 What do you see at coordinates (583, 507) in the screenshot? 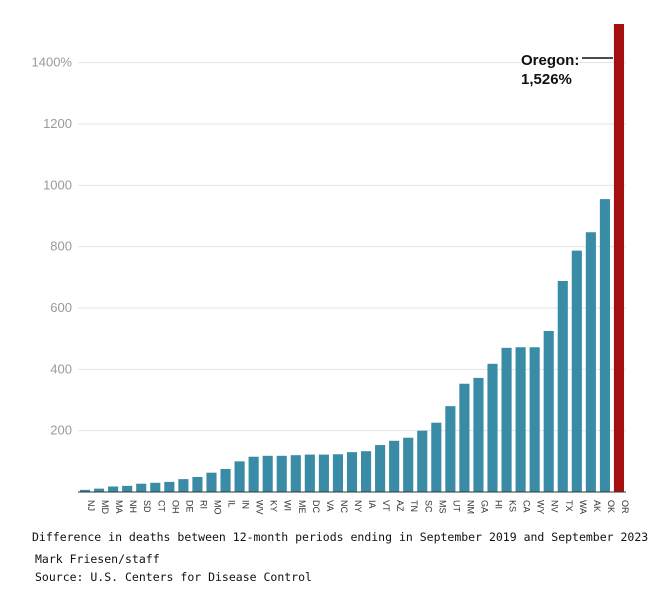
I see `x-tick-label-wa: WA` at bounding box center [583, 507].